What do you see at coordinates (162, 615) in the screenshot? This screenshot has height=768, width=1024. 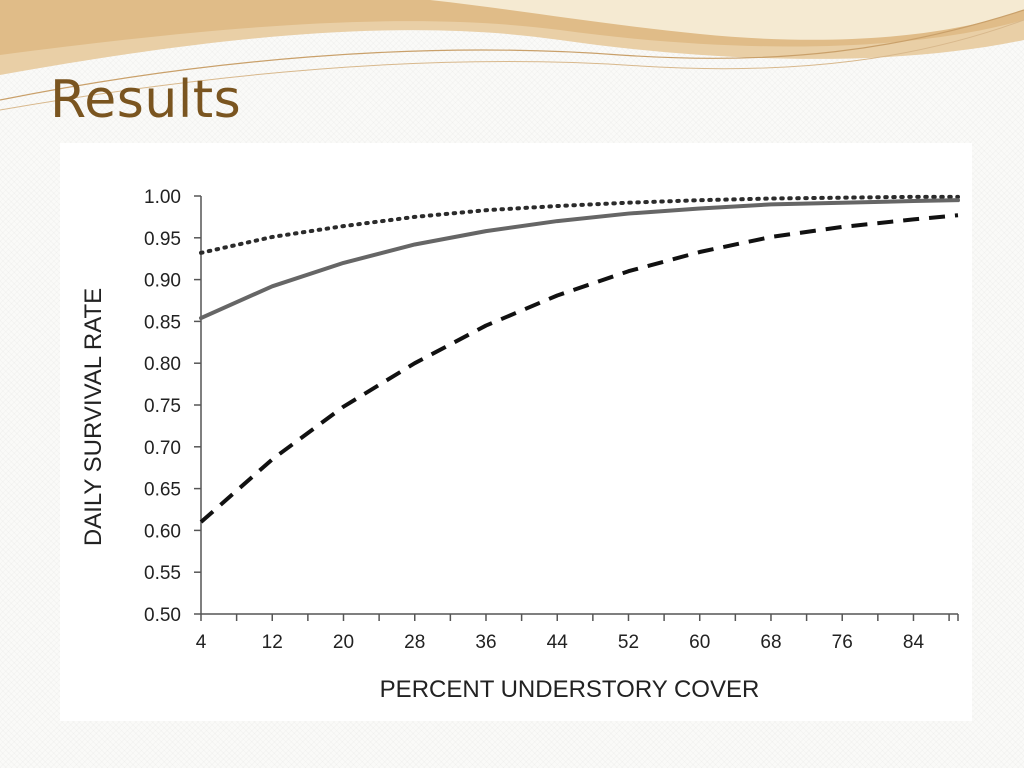 I see `y-tick-label-0: 0.50` at bounding box center [162, 615].